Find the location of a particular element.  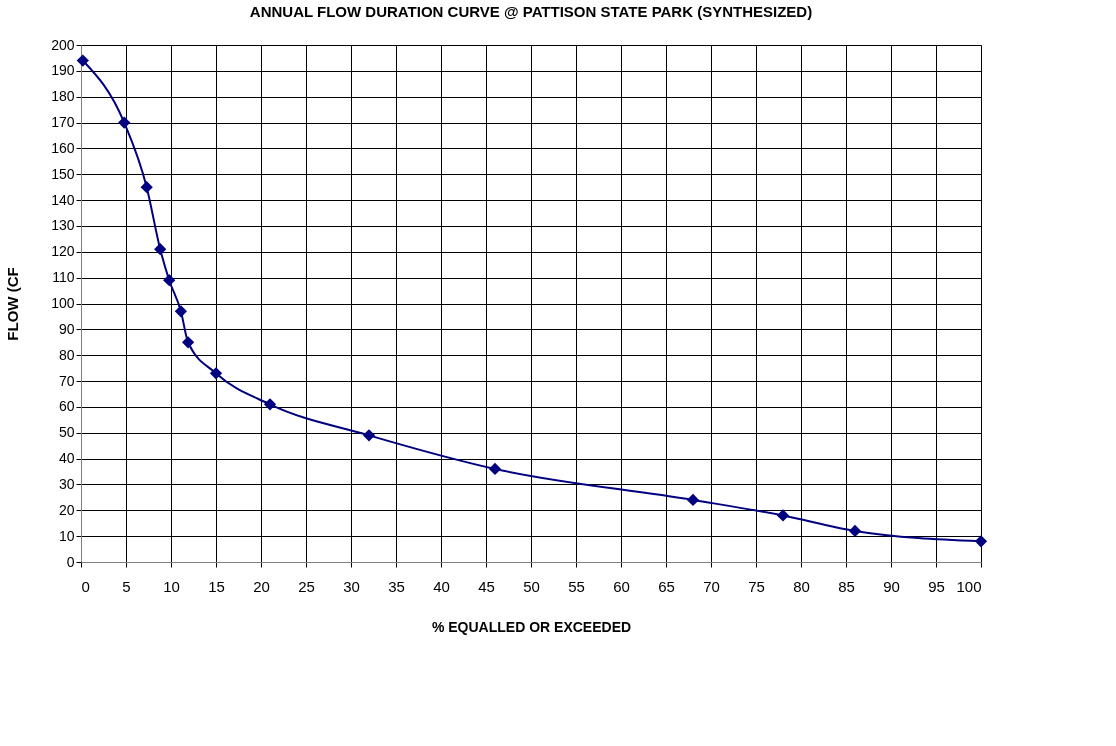

x-tick-label: 0 is located at coordinates (85, 586).